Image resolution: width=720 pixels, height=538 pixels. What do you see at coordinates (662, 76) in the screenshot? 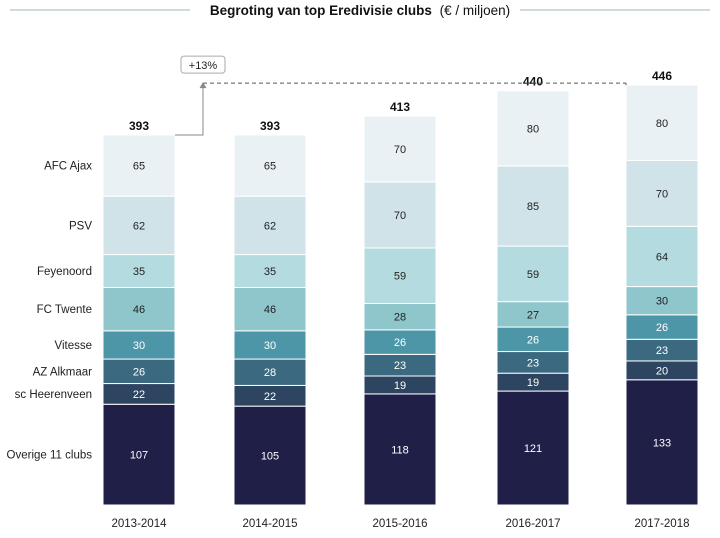
I see `bar-total-label: 446` at bounding box center [662, 76].